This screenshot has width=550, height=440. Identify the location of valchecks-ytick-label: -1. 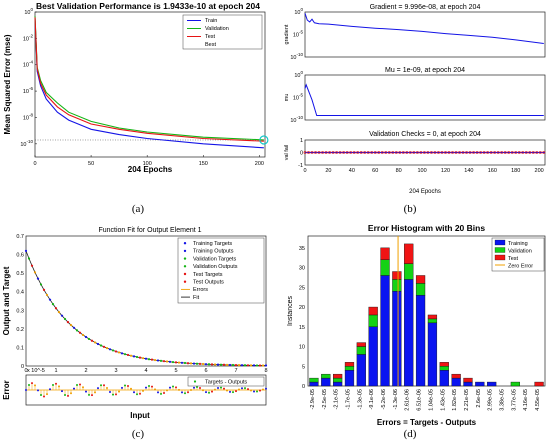
(300, 166).